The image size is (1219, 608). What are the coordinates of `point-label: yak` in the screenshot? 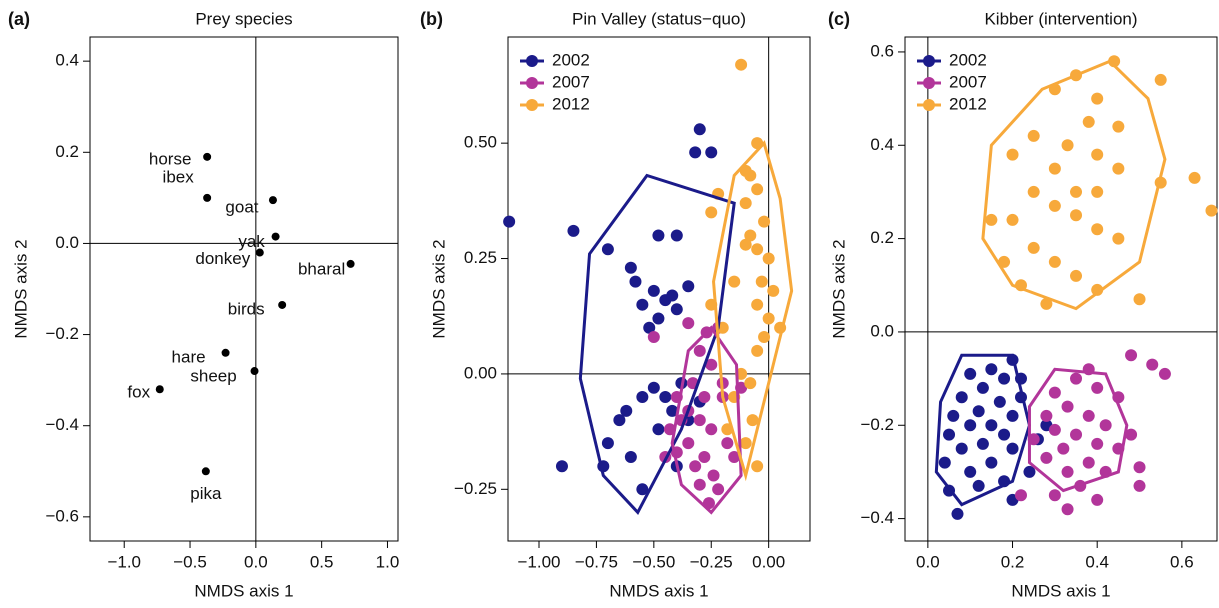 It's located at (251, 241).